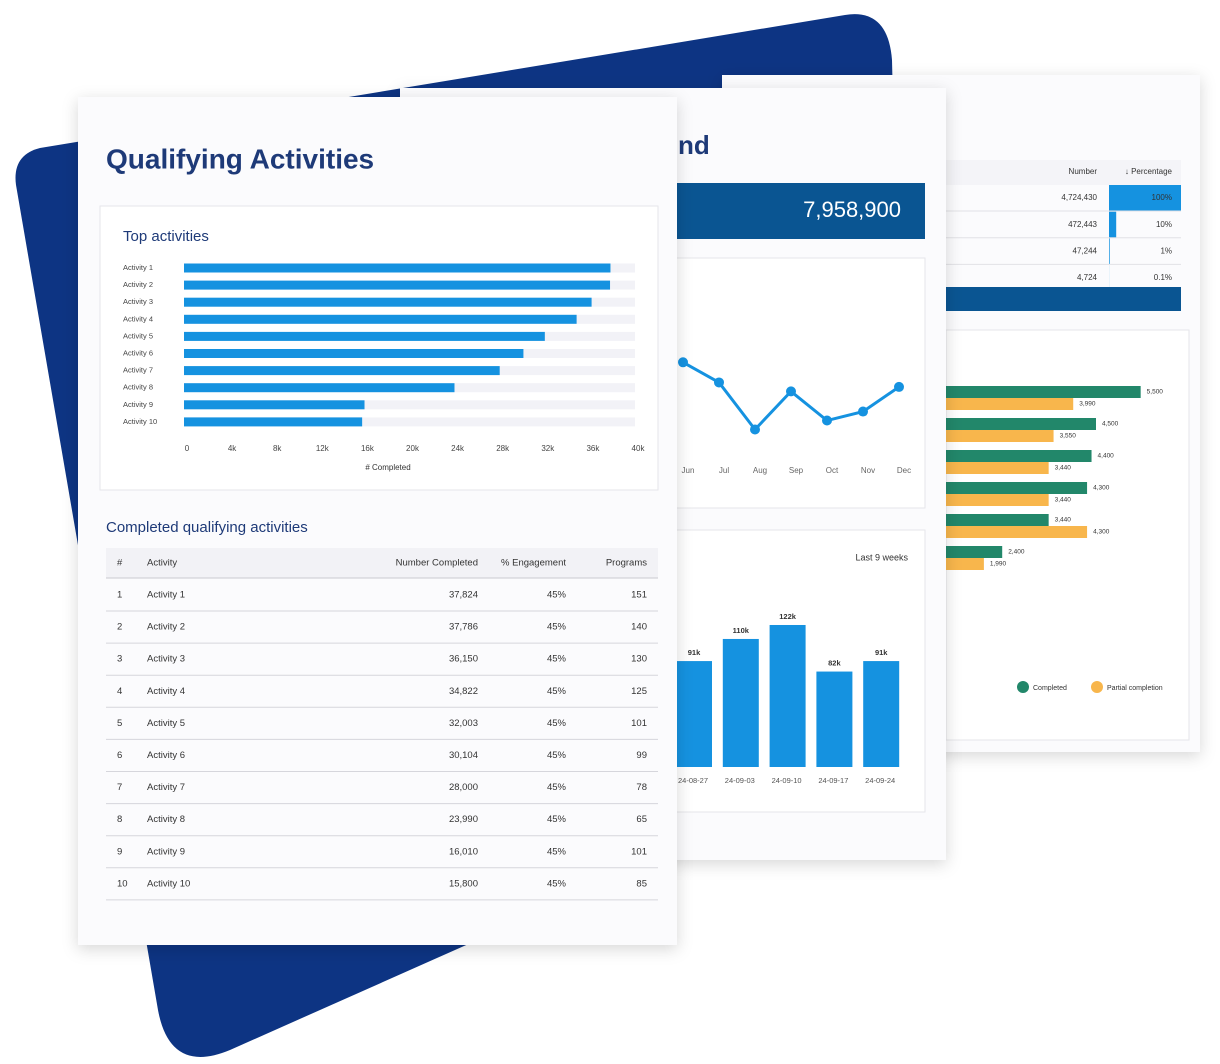  Describe the element at coordinates (1106, 456) in the screenshot. I see `value-label: 4,400` at that location.